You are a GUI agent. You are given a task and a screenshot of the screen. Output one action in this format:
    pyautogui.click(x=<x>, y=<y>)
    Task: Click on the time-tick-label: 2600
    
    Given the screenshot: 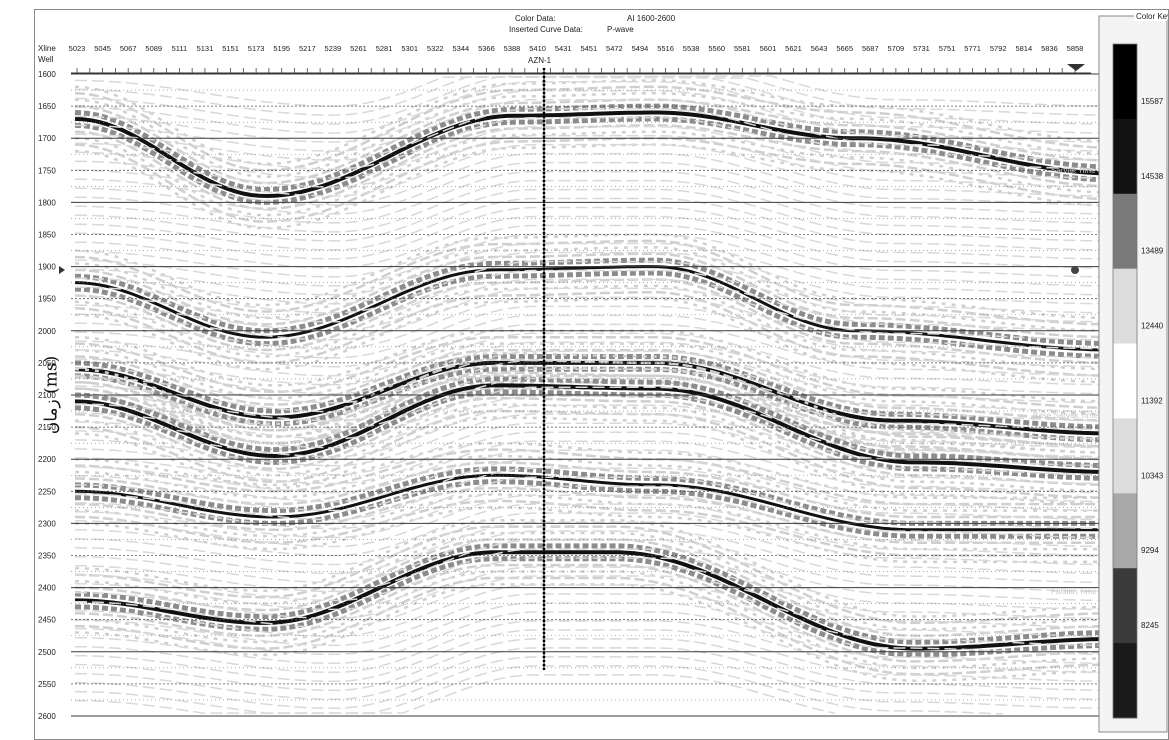 What is the action you would take?
    pyautogui.click(x=47, y=716)
    